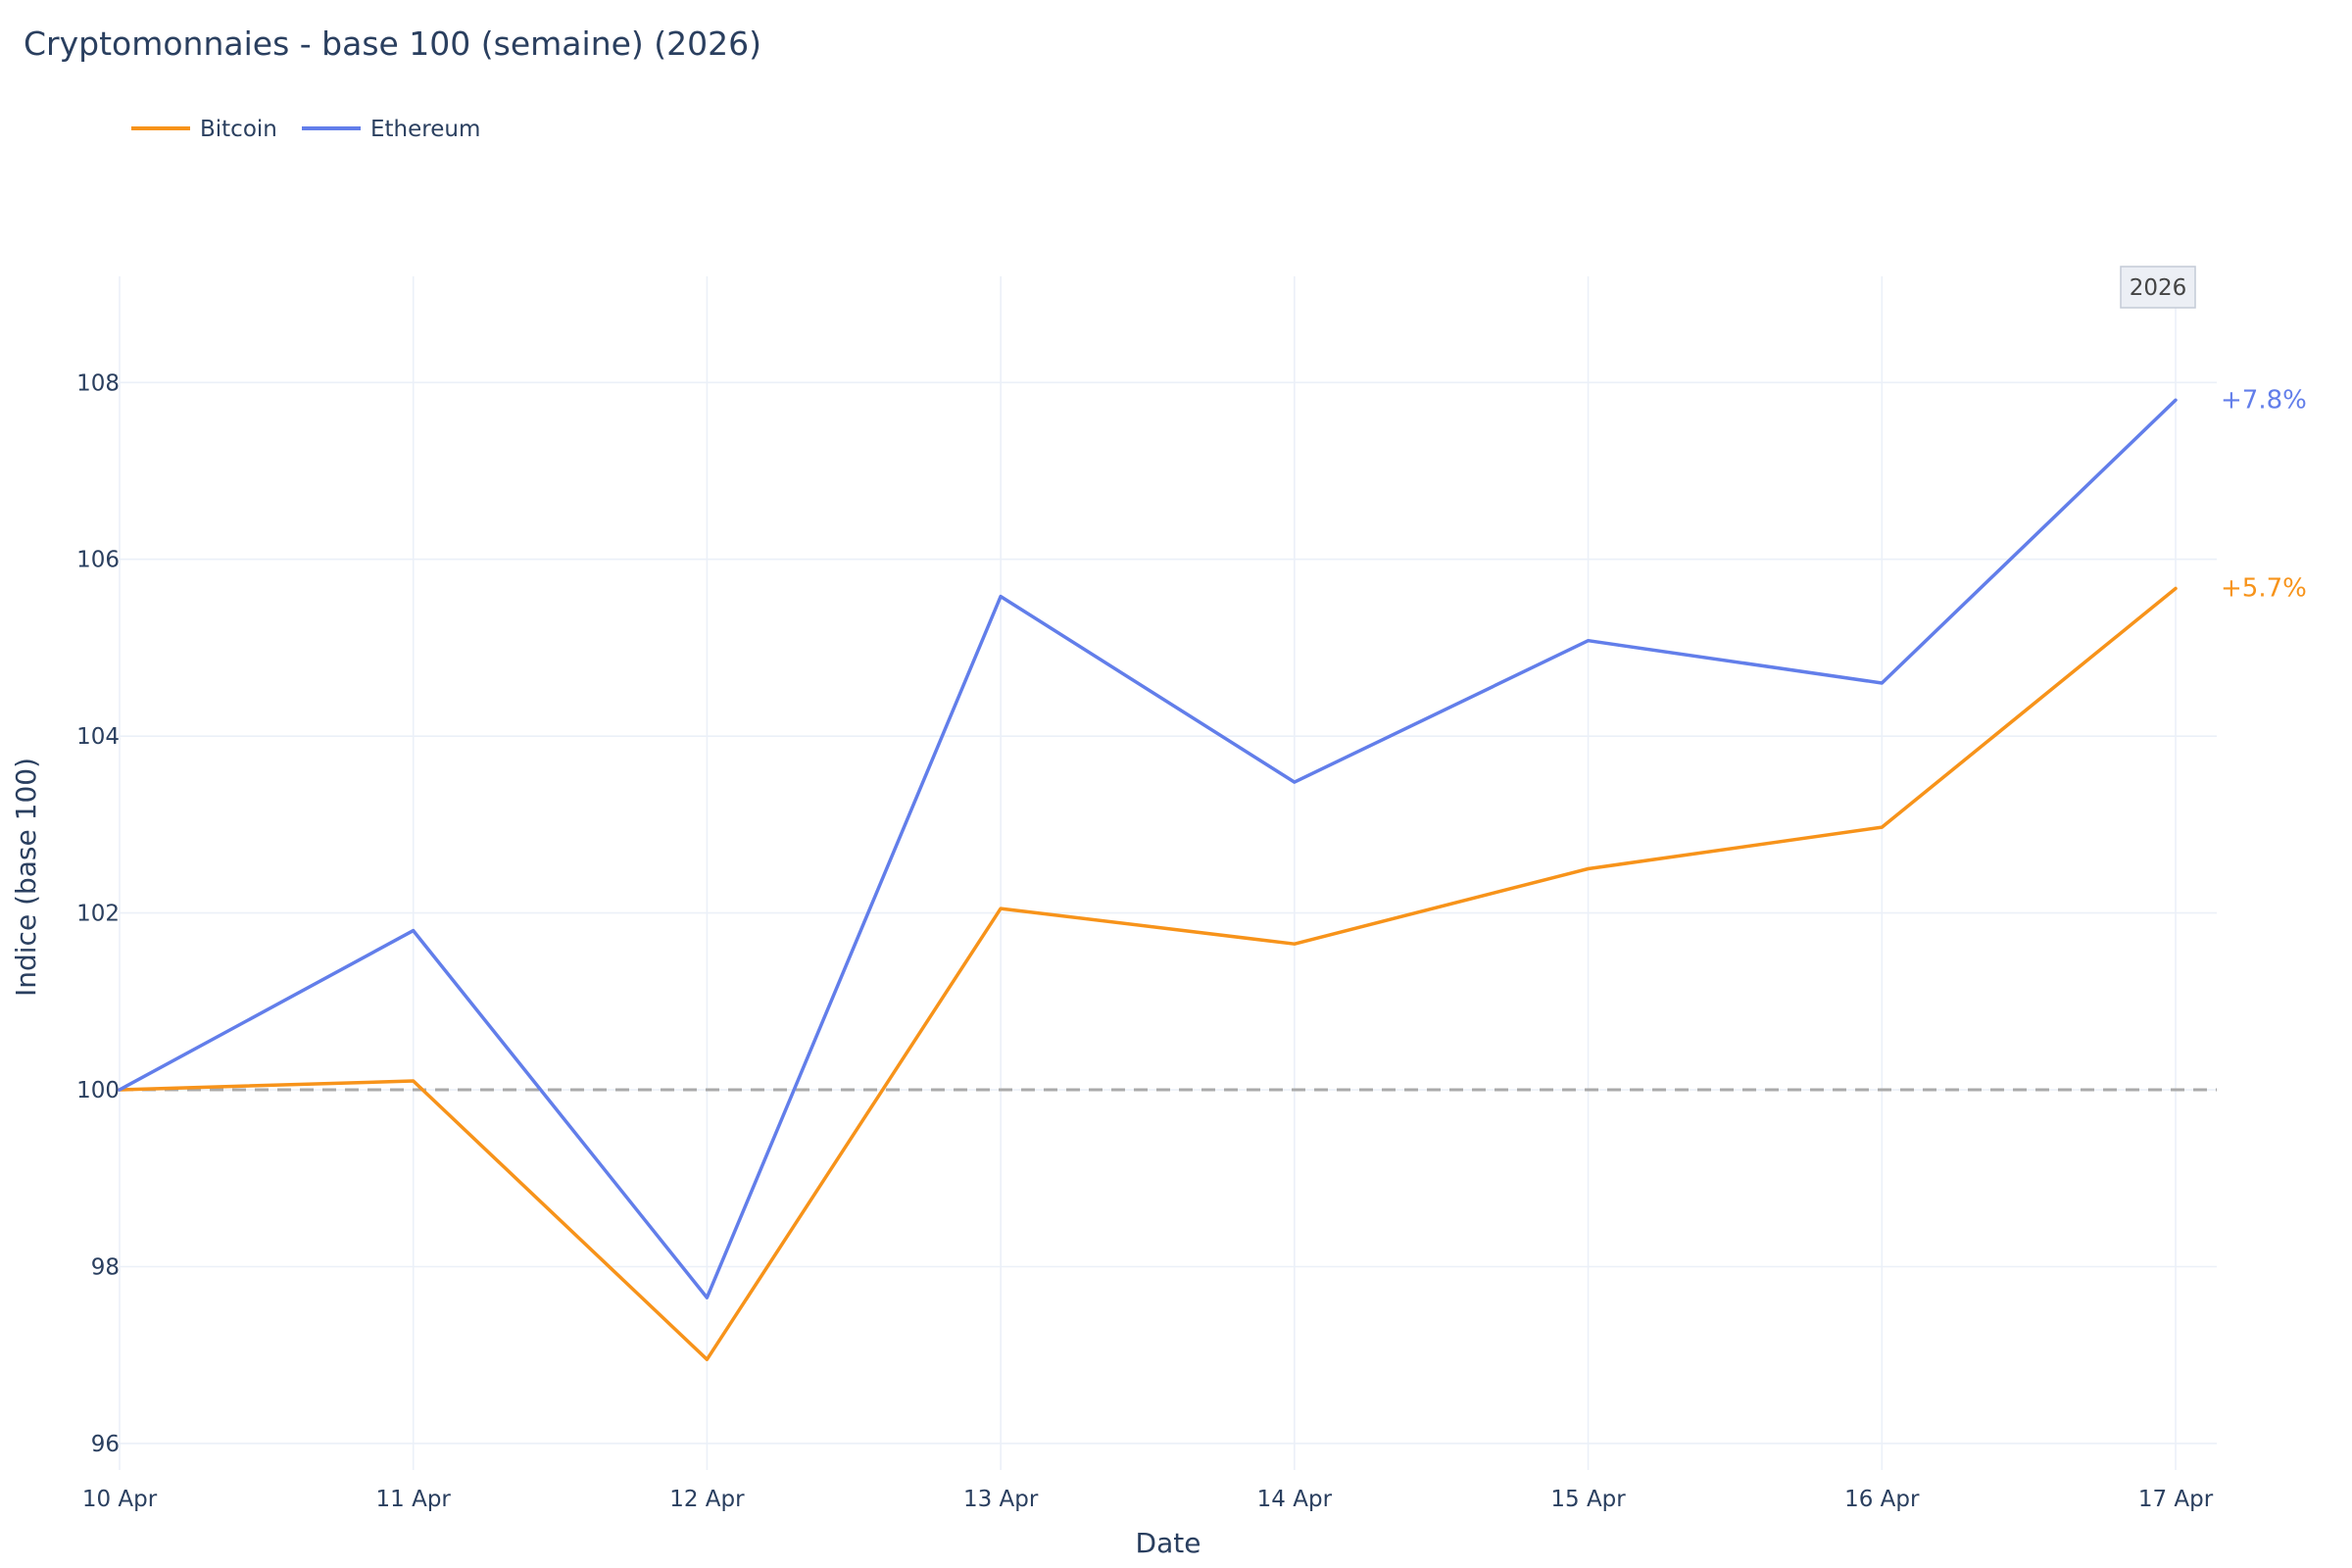 This screenshot has width=2352, height=1568. Describe the element at coordinates (707, 1499) in the screenshot. I see `x-tick-label-12-apr: 12 Apr` at that location.